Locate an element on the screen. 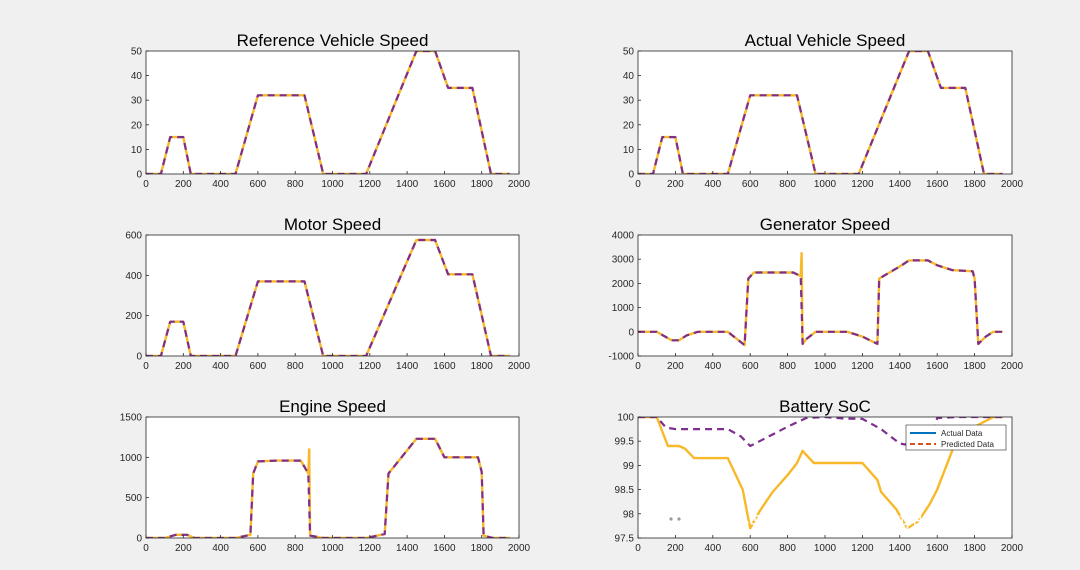  y-tick-label: 30 is located at coordinates (137, 101).